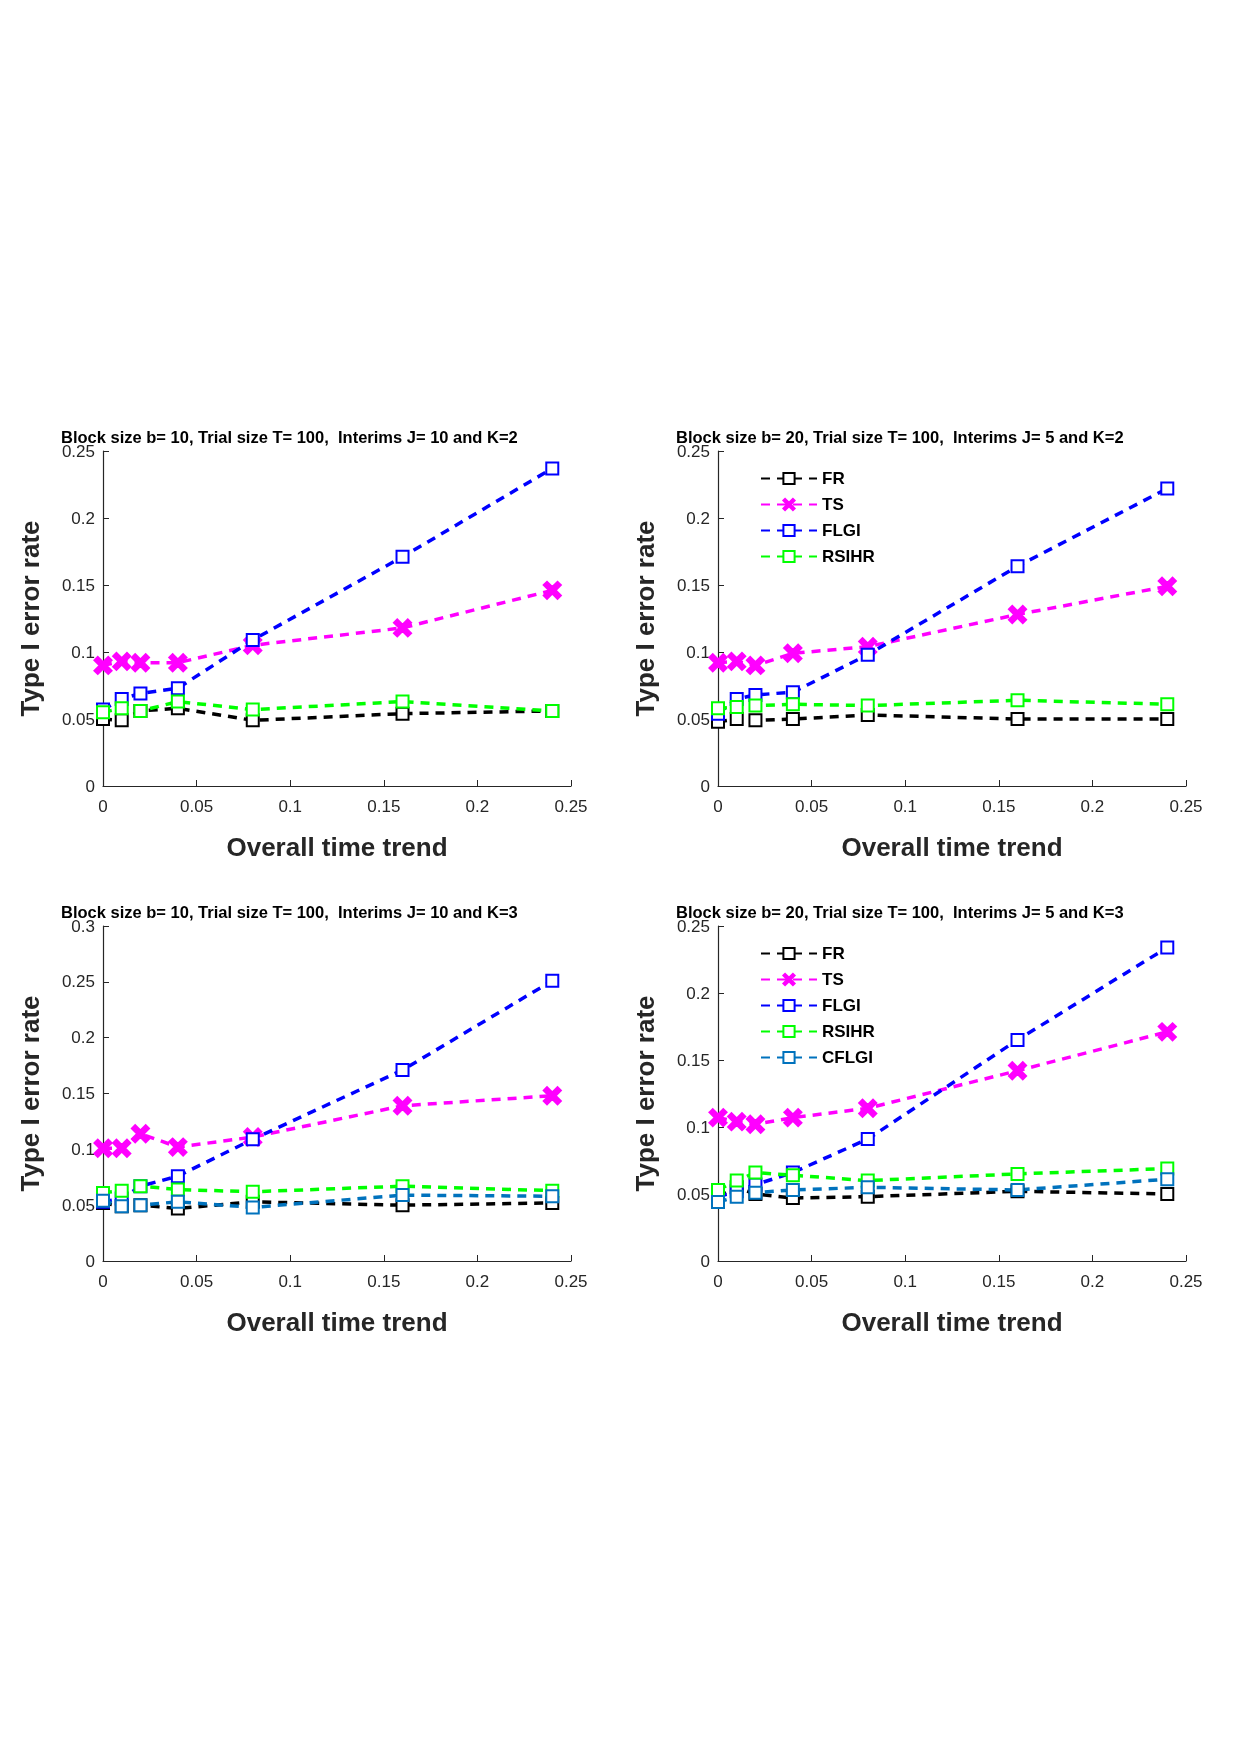 This screenshot has width=1240, height=1755. I want to click on chart-title: Block size b= 20, Trial size T= 100, Interims J= 5 and K=2, so click(900, 436).